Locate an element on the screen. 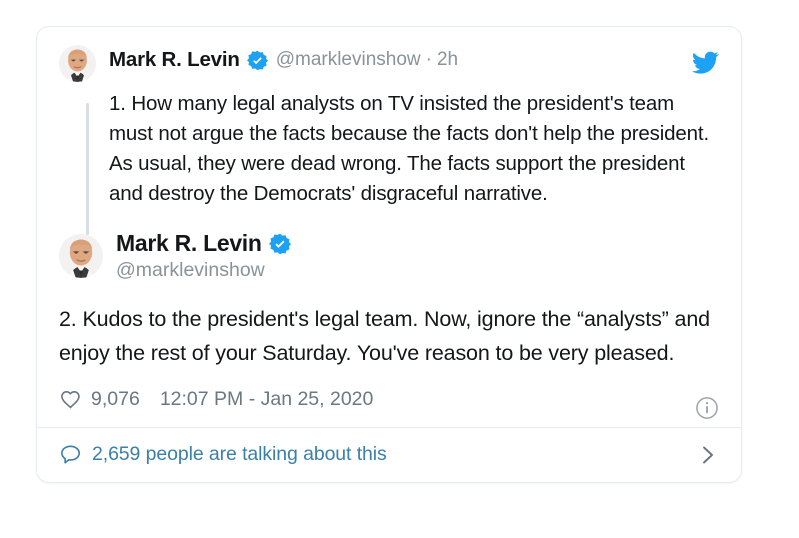 The width and height of the screenshot is (799, 538). tweet-two-identity: Mark R. Levin @marklevinshow is located at coordinates (203, 256).